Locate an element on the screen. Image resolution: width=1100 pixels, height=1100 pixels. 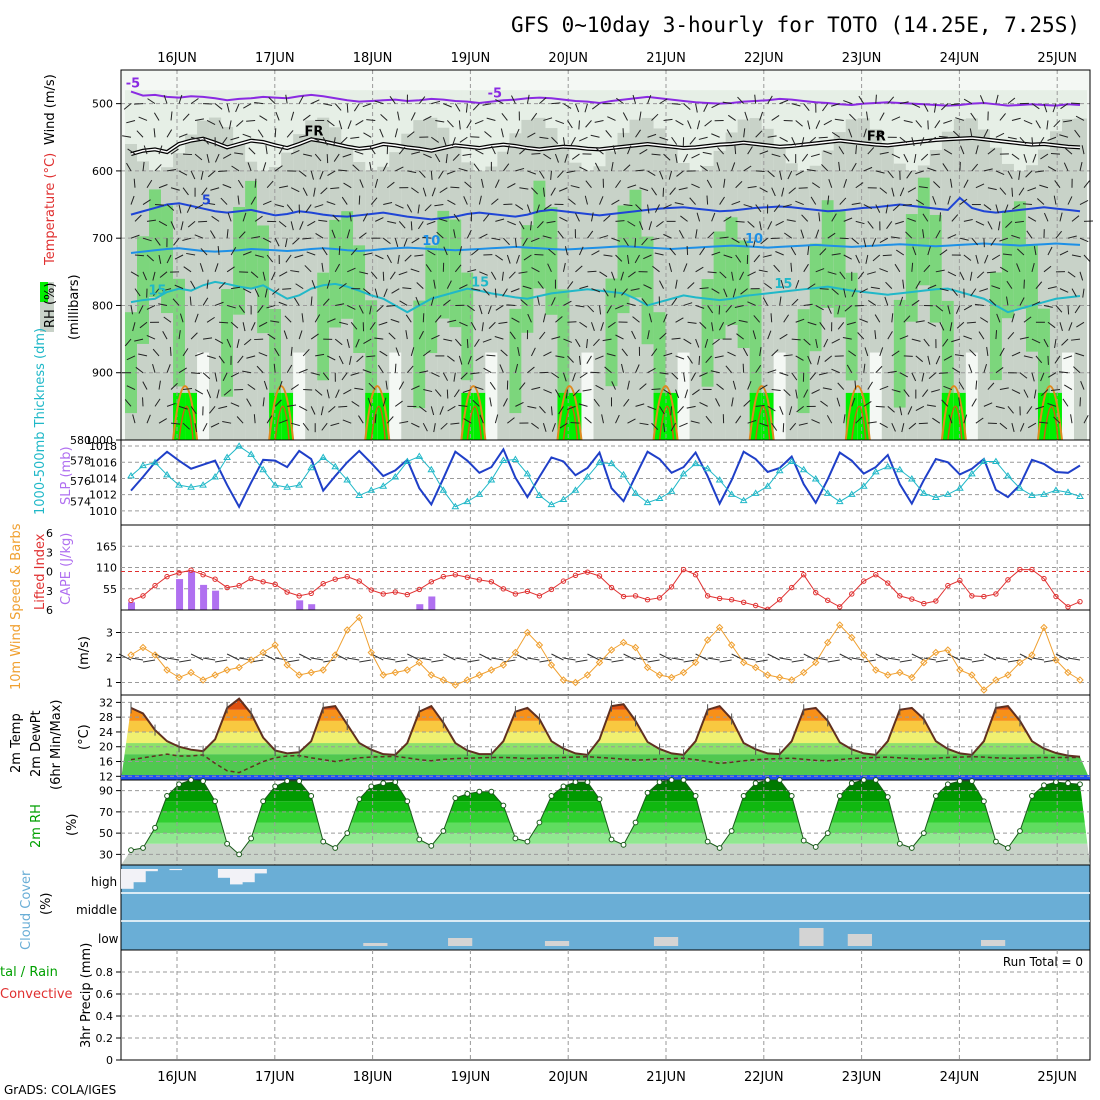
temp2m-unit: (°C) is located at coordinates (84, 737).